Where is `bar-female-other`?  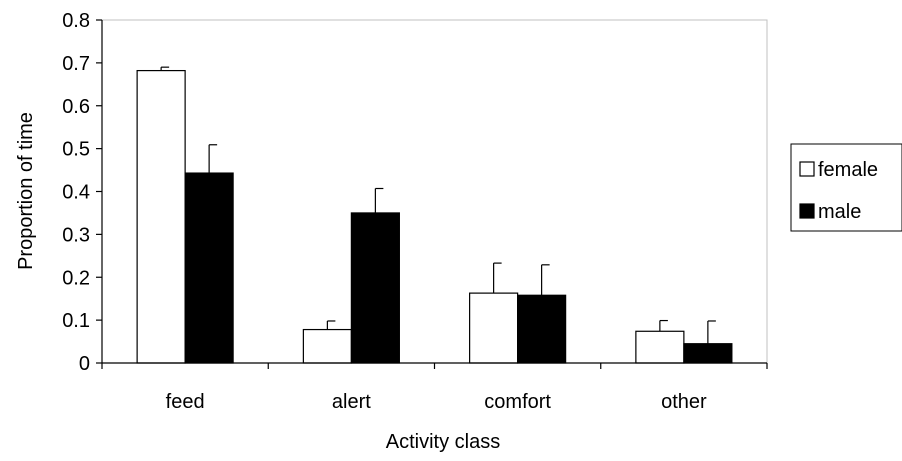 bar-female-other is located at coordinates (660, 347).